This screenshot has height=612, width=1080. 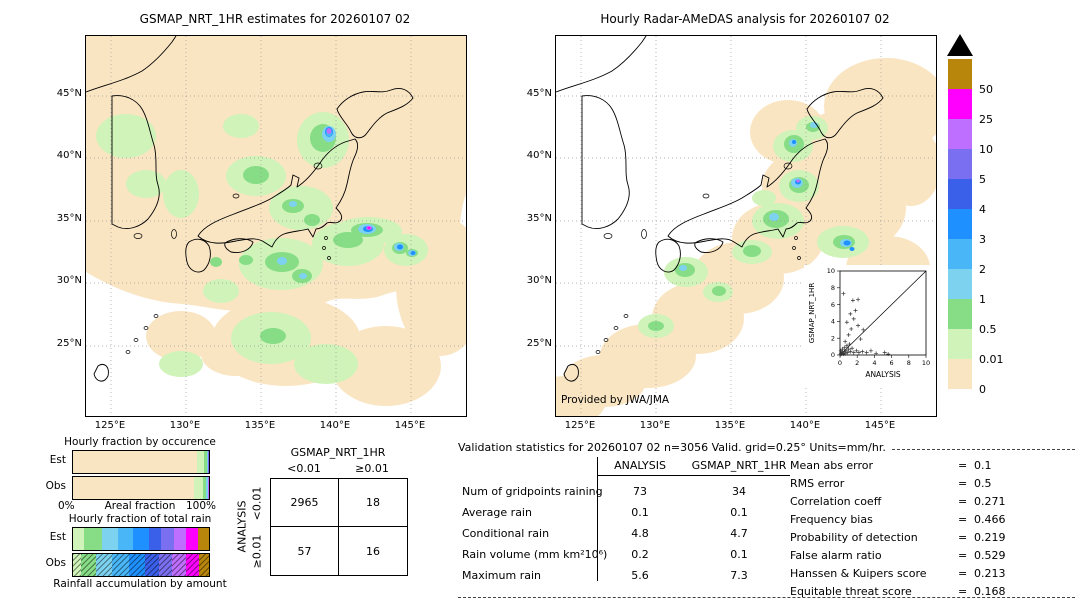 I want to click on colorbar-label: 0, so click(x=982, y=389).